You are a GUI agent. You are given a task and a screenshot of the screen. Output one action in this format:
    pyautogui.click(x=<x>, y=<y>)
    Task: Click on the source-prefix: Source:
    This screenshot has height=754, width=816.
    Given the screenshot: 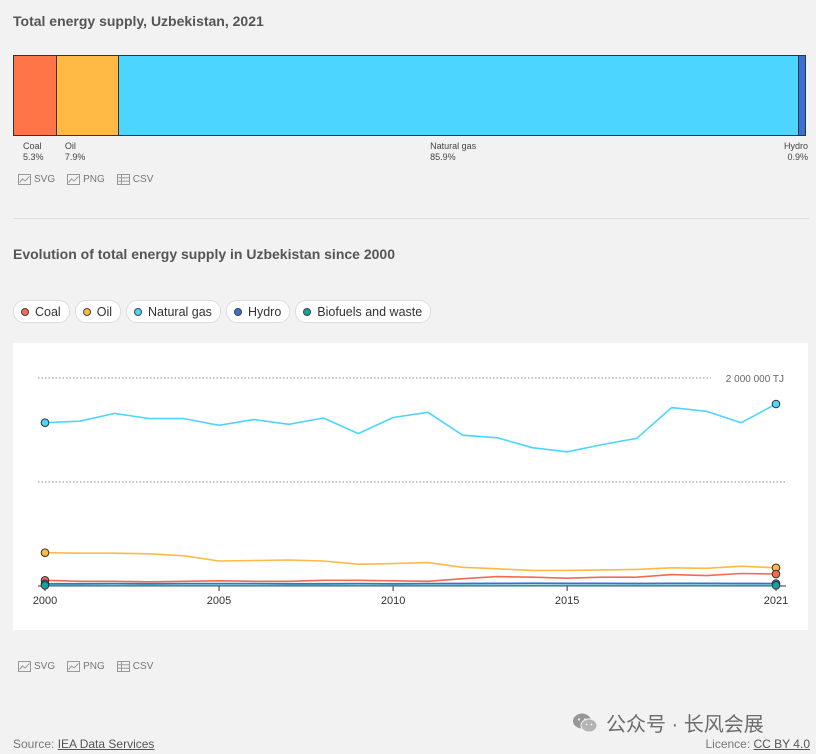 What is the action you would take?
    pyautogui.click(x=35, y=744)
    